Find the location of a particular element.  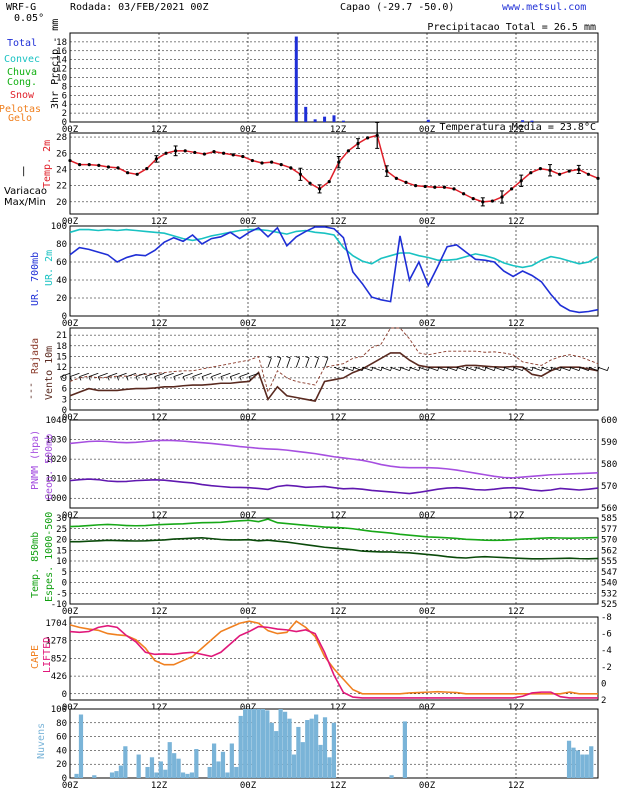

y2-tick-label: 577 is located at coordinates (609, 530).